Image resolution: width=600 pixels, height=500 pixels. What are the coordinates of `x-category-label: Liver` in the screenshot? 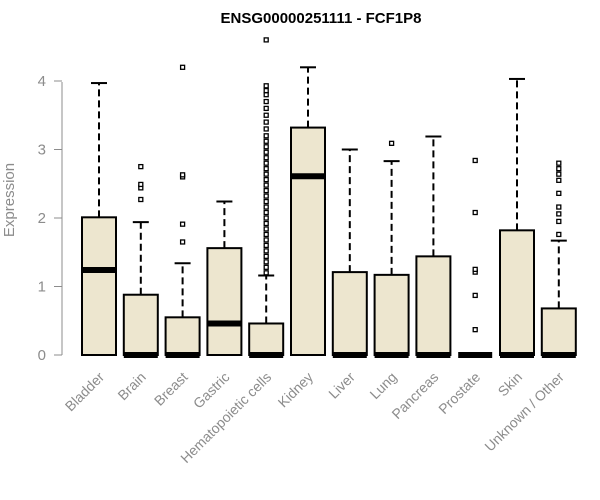 It's located at (341, 385).